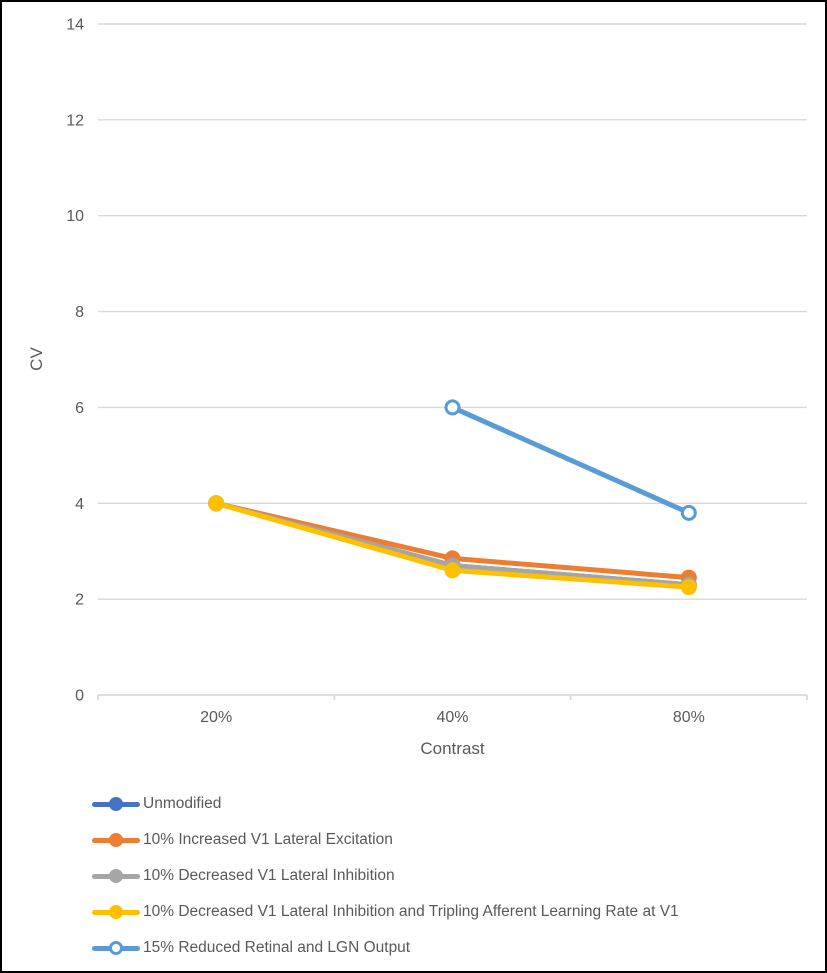  What do you see at coordinates (268, 839) in the screenshot?
I see `legend-label: 10% Increased V1 Lateral Excitation` at bounding box center [268, 839].